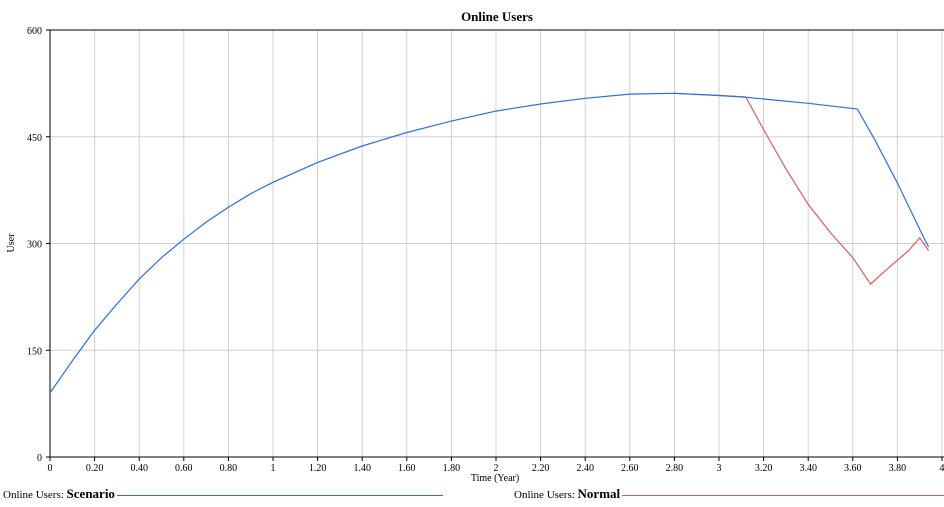 This screenshot has width=944, height=507. I want to click on x-tick-label: 1.60, so click(407, 468).